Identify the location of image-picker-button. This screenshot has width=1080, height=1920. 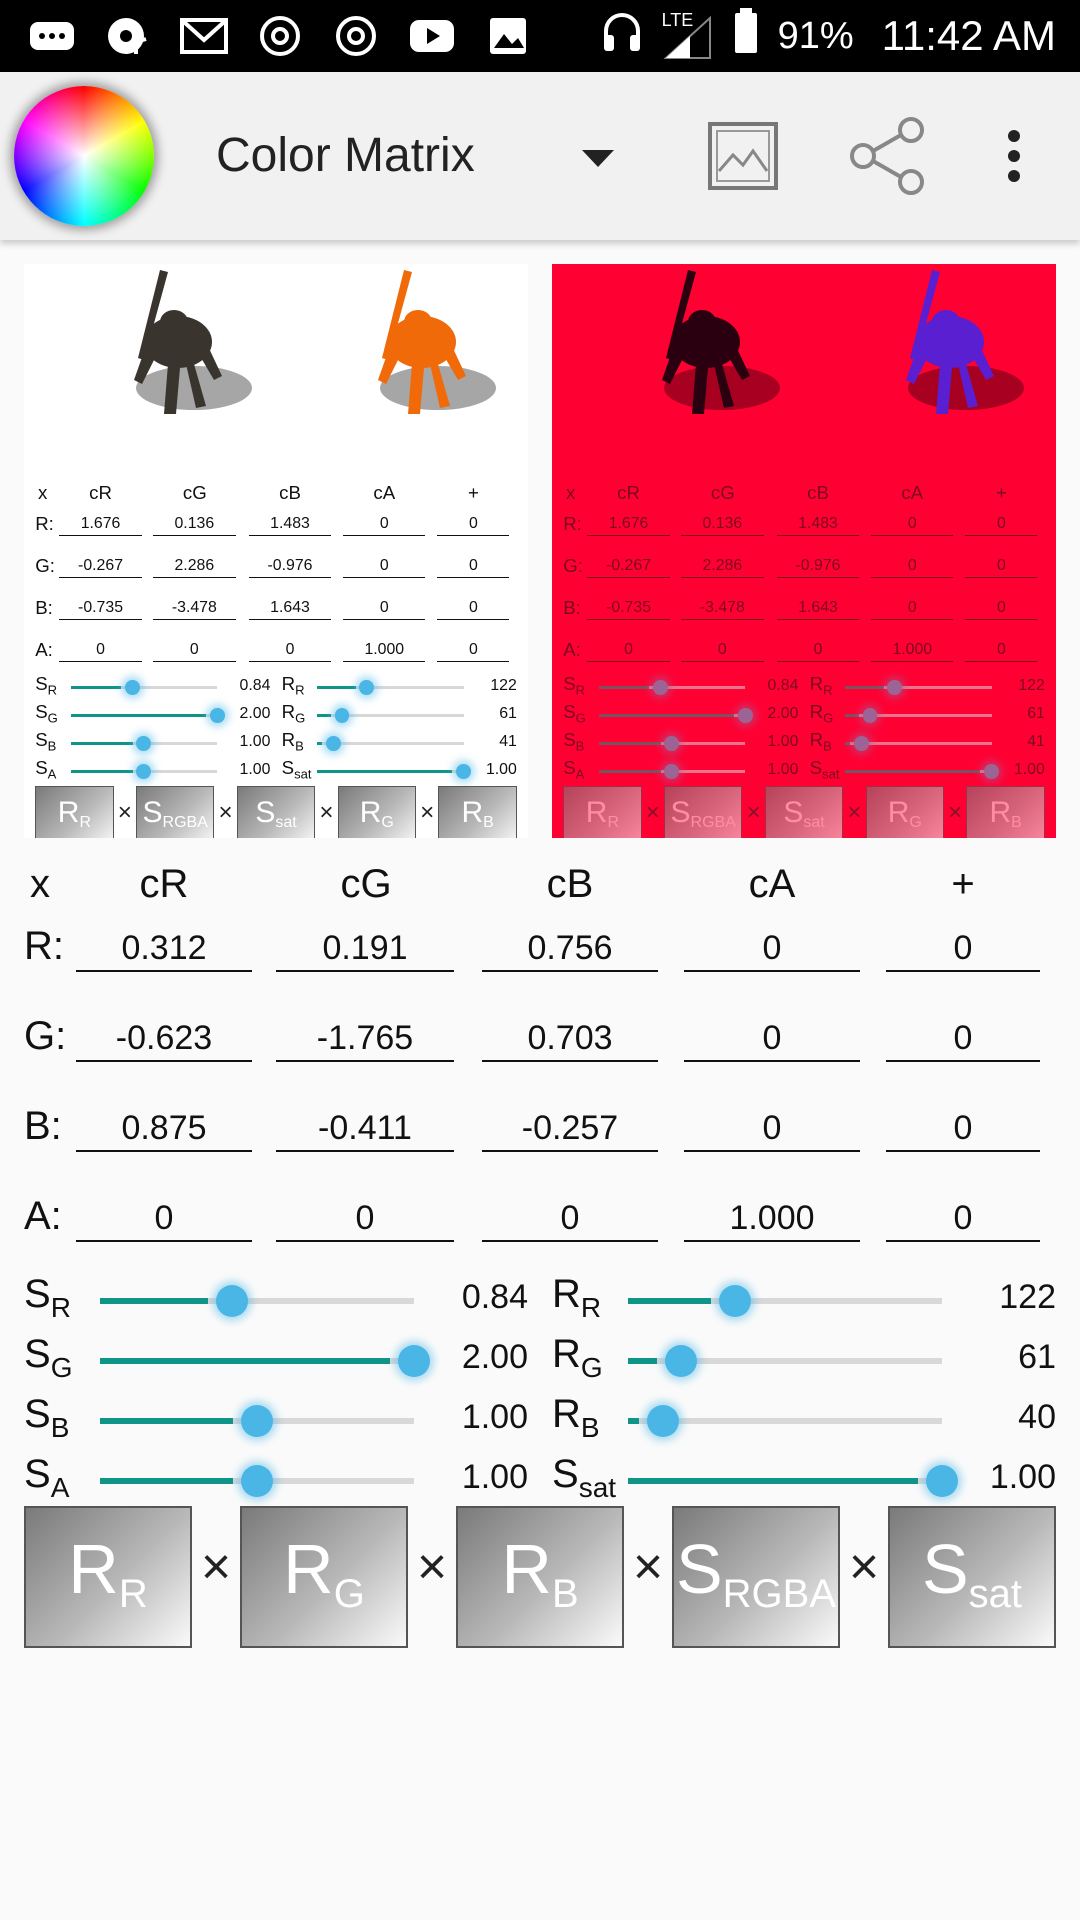
(743, 156).